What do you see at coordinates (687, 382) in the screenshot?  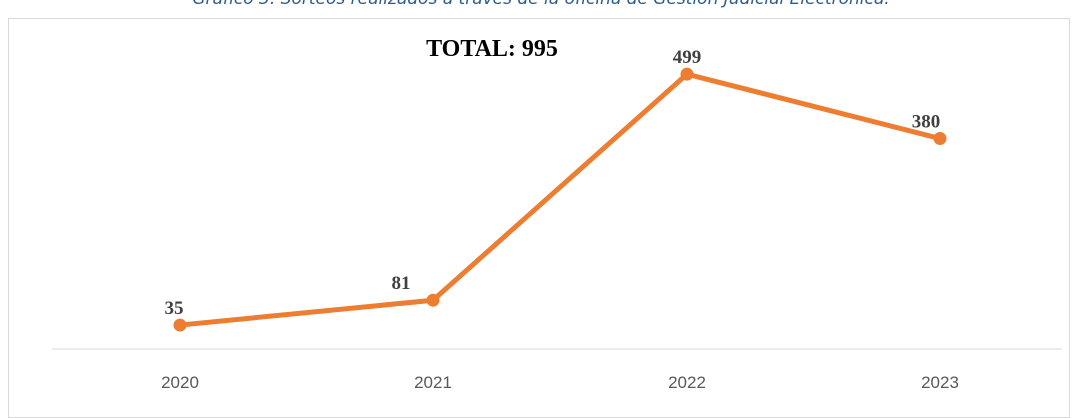 I see `x-tick-label-2022: 2022` at bounding box center [687, 382].